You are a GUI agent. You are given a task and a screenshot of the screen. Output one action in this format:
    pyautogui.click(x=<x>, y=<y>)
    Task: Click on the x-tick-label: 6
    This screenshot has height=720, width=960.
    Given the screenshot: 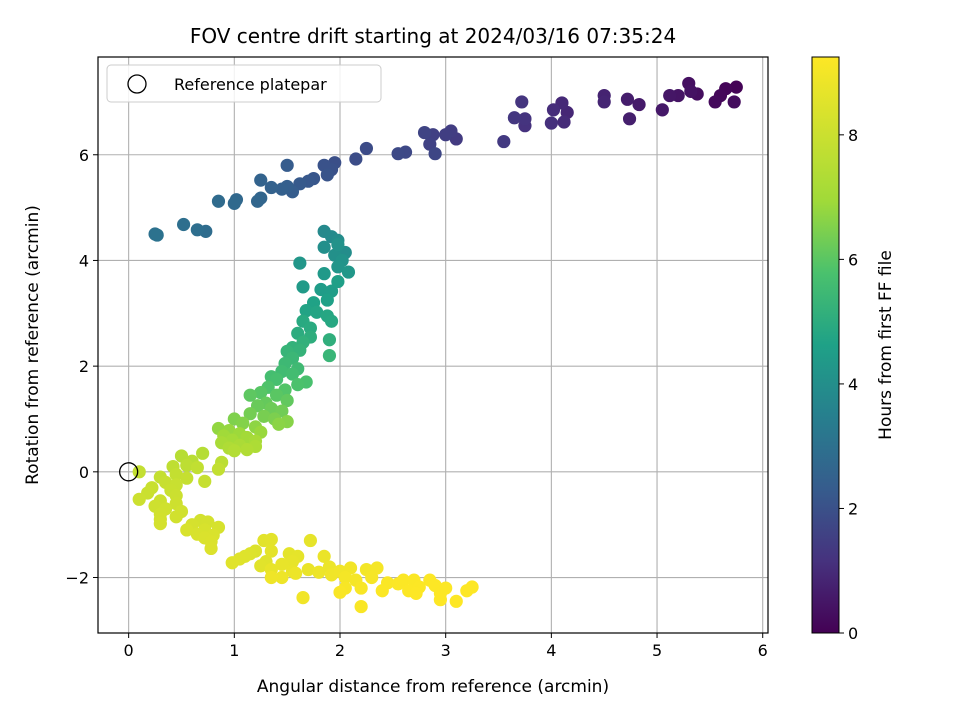 What is the action you would take?
    pyautogui.click(x=763, y=650)
    